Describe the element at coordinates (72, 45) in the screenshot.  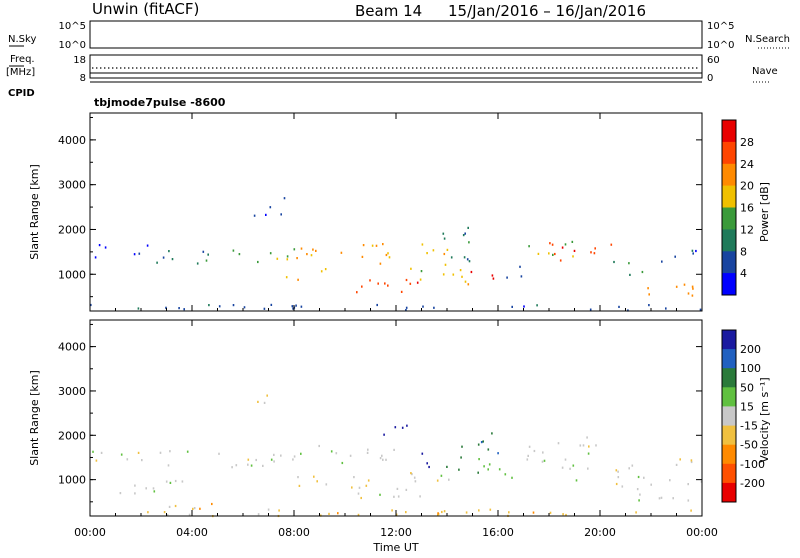
I see `nsky-tick-bottom: 10^0` at that location.